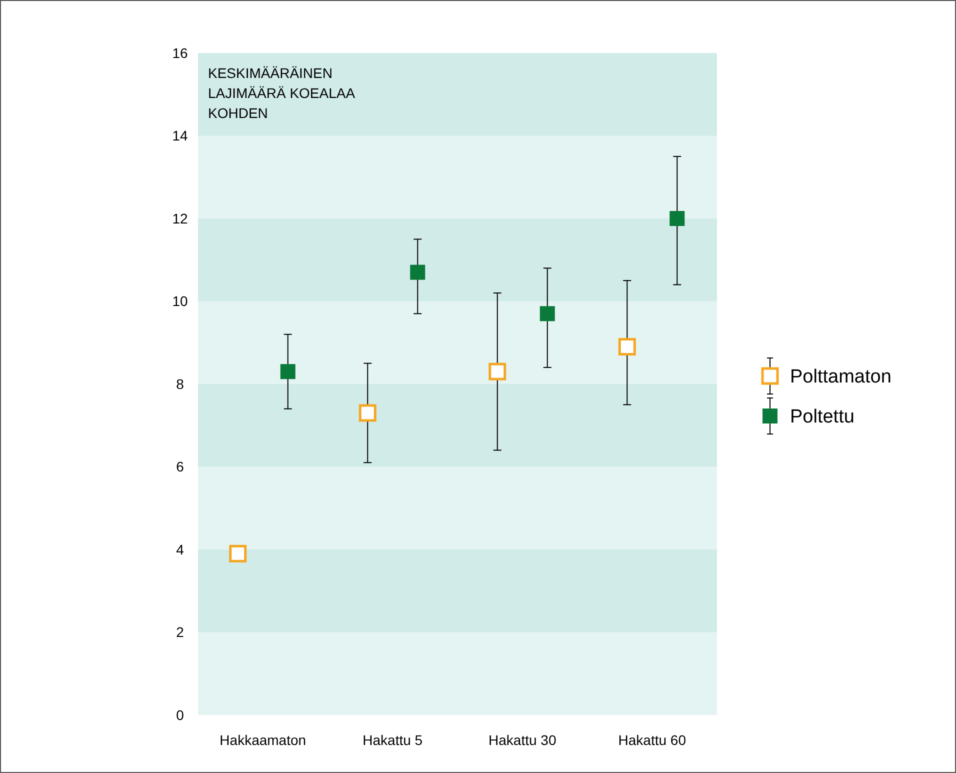 The width and height of the screenshot is (956, 773). Describe the element at coordinates (841, 377) in the screenshot. I see `legend-label: Polttamaton` at that location.